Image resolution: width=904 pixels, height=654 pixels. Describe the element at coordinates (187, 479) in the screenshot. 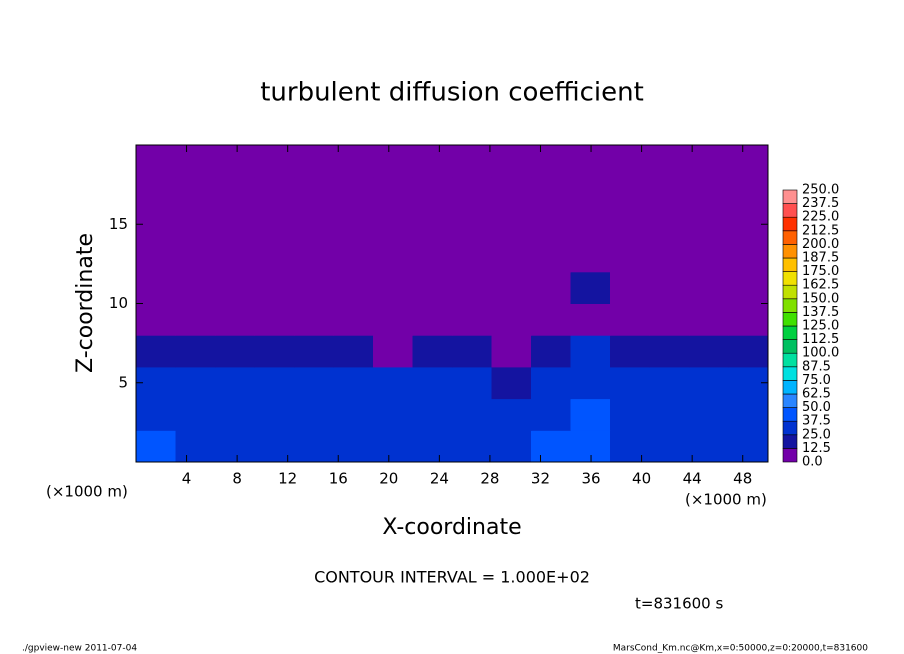

I see `x-tick-label: 4` at that location.